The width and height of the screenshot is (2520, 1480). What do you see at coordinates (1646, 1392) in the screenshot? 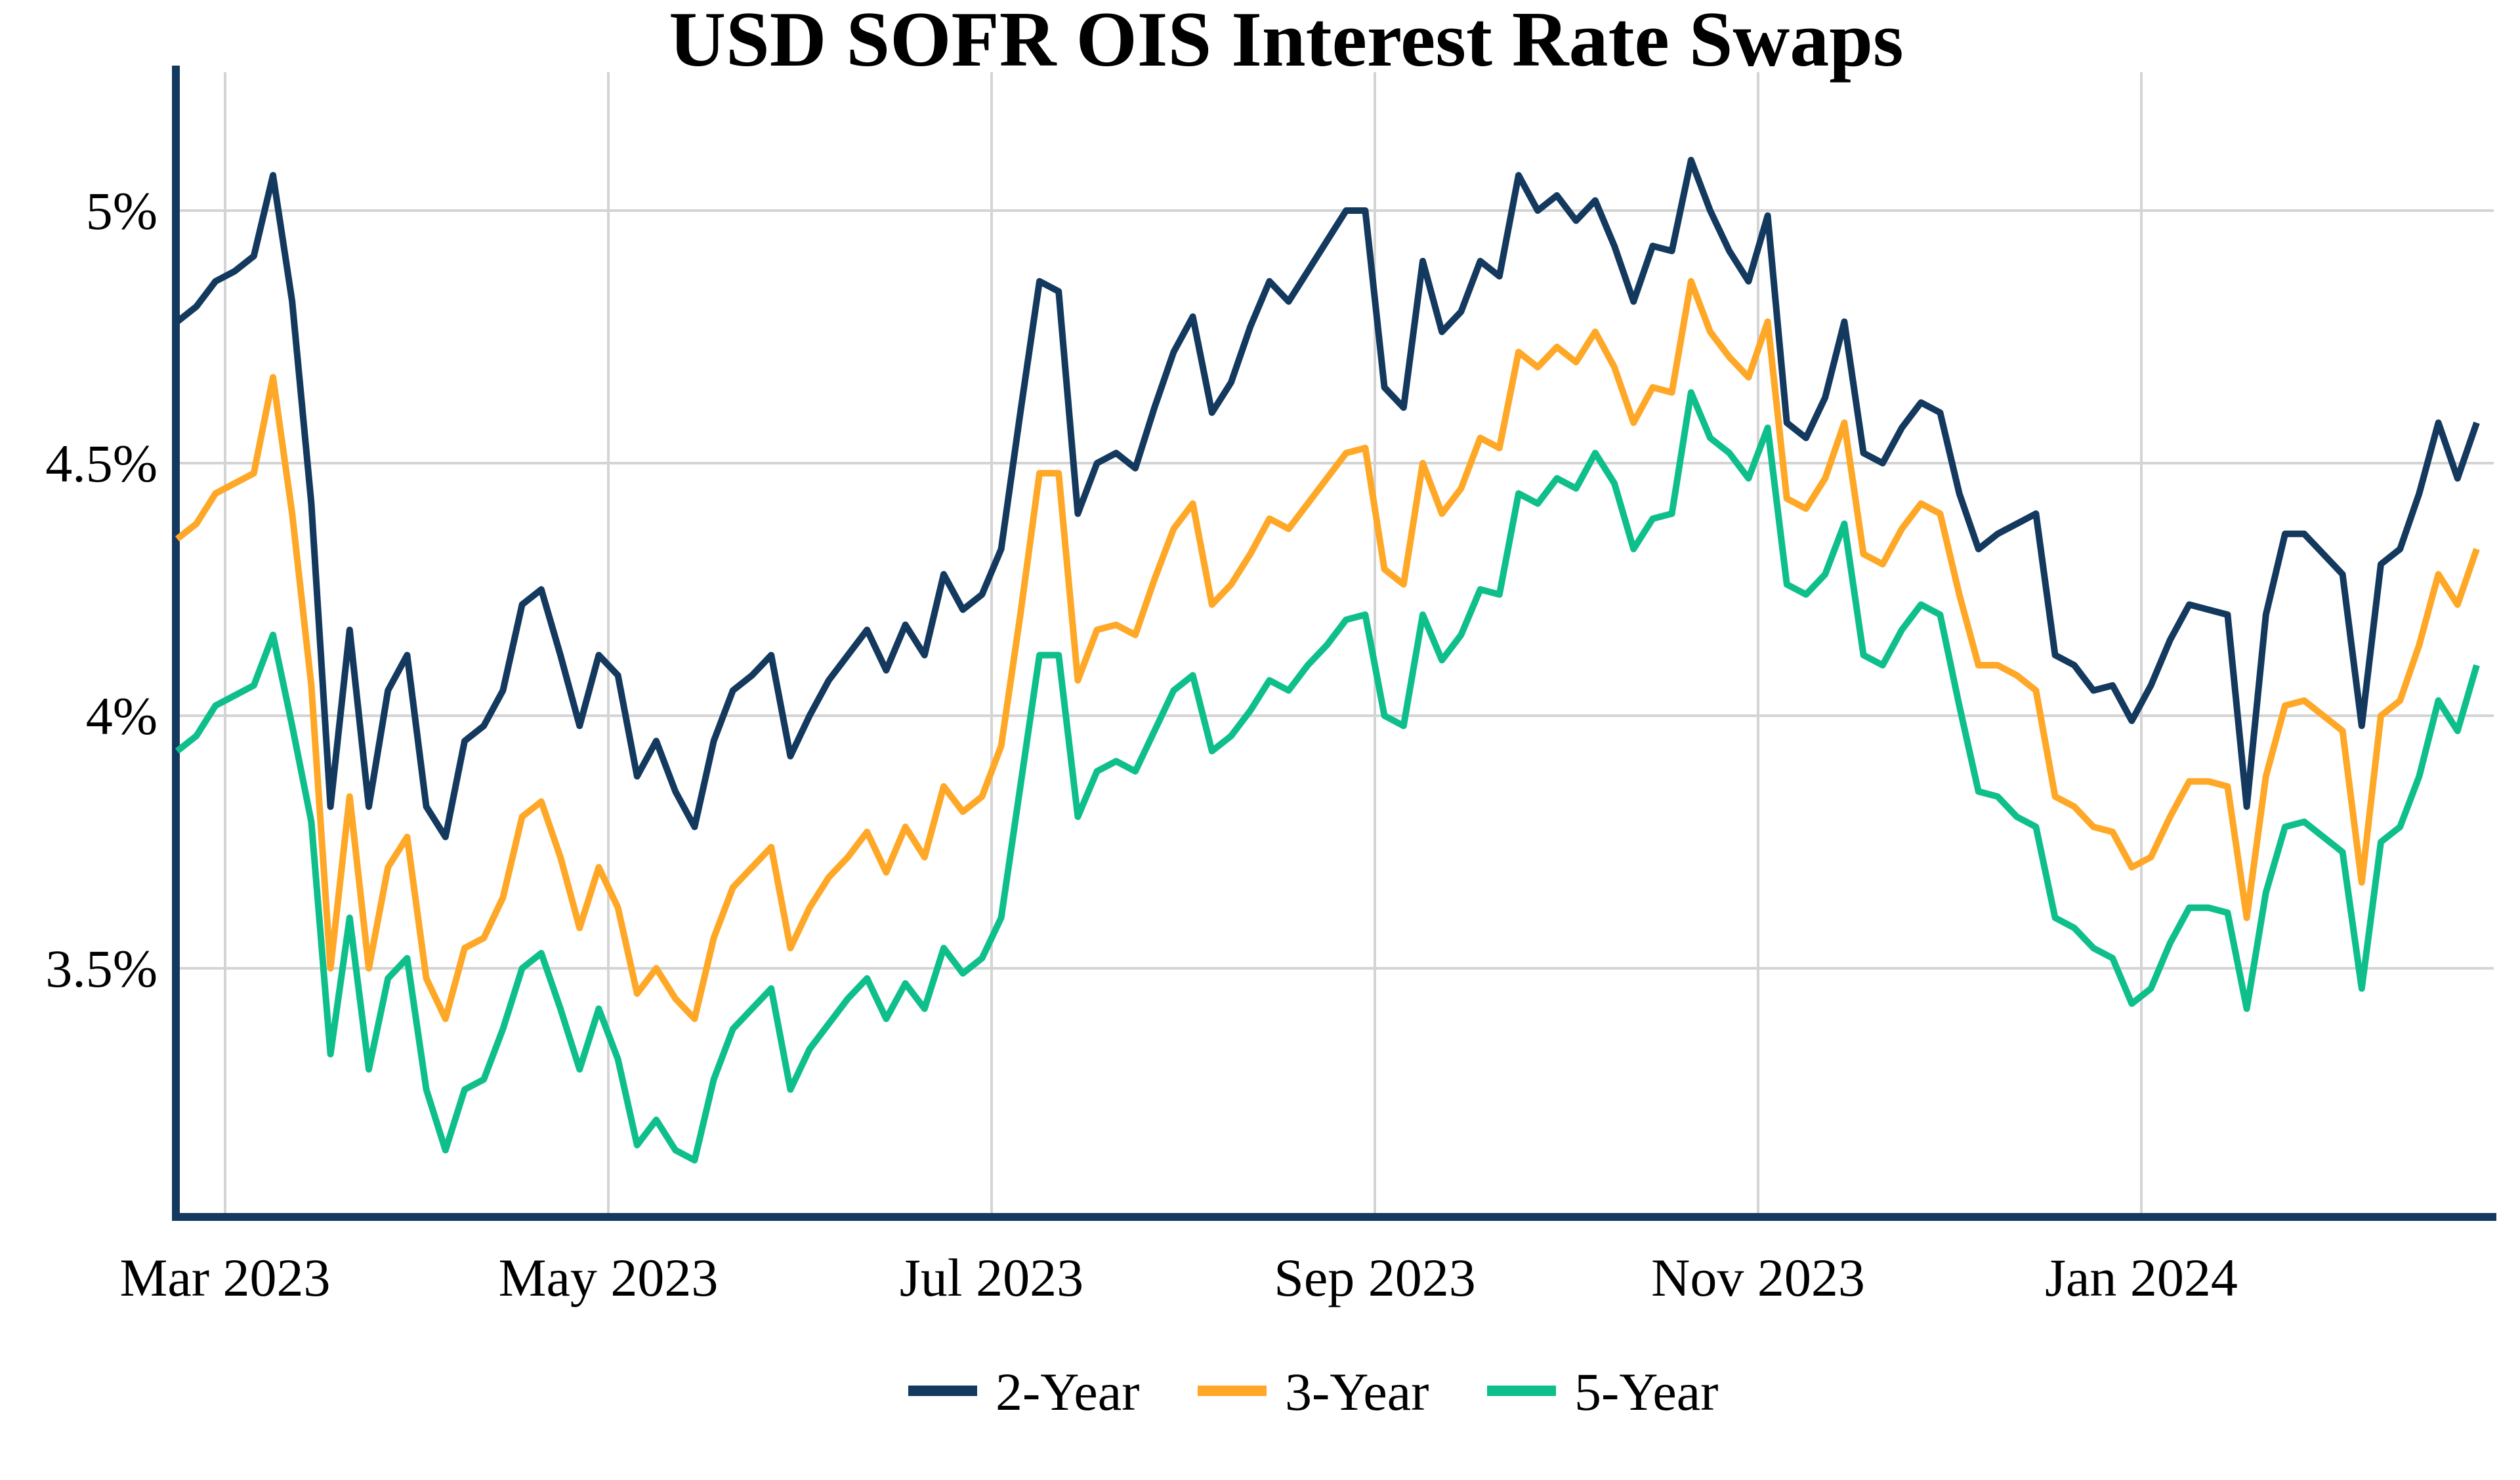
I see `legend-label-5-year: 5-Year` at bounding box center [1646, 1392].